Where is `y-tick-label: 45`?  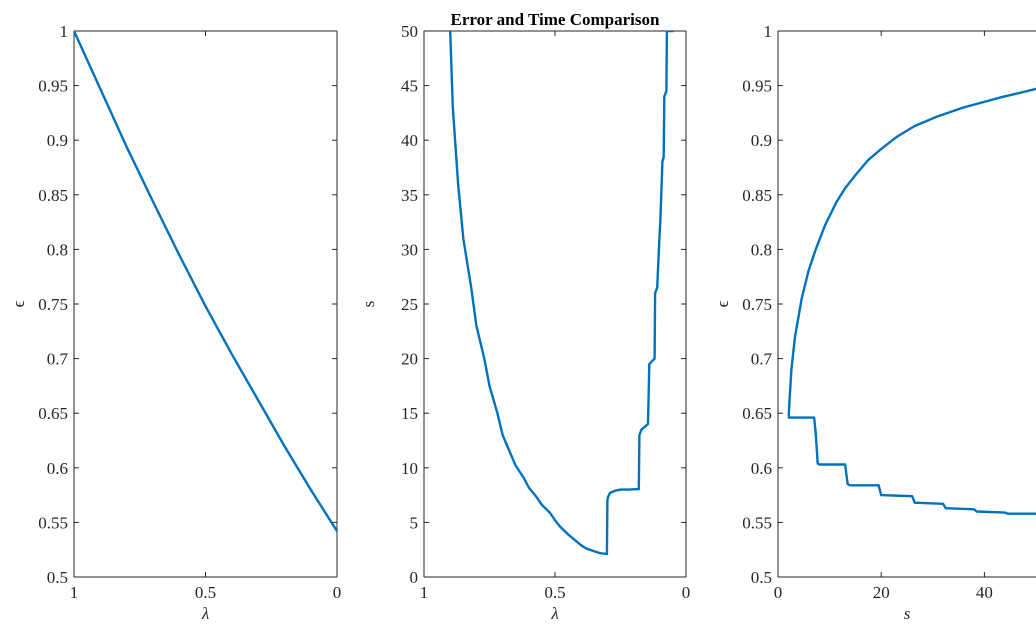
y-tick-label: 45 is located at coordinates (409, 86).